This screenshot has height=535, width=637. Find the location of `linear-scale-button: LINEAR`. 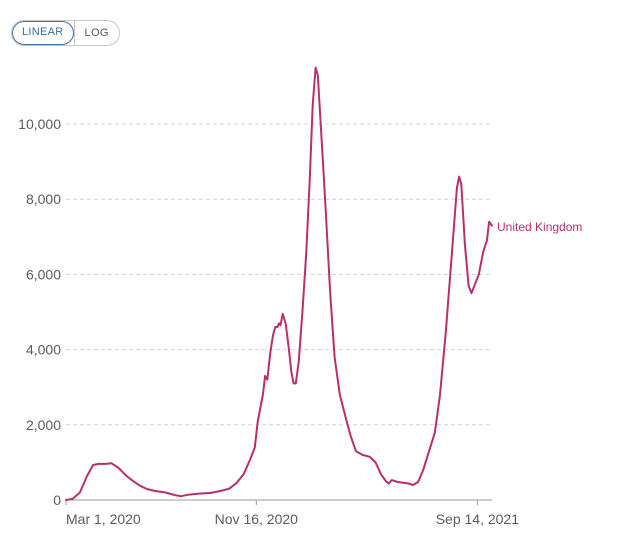

linear-scale-button: LINEAR is located at coordinates (43, 33).